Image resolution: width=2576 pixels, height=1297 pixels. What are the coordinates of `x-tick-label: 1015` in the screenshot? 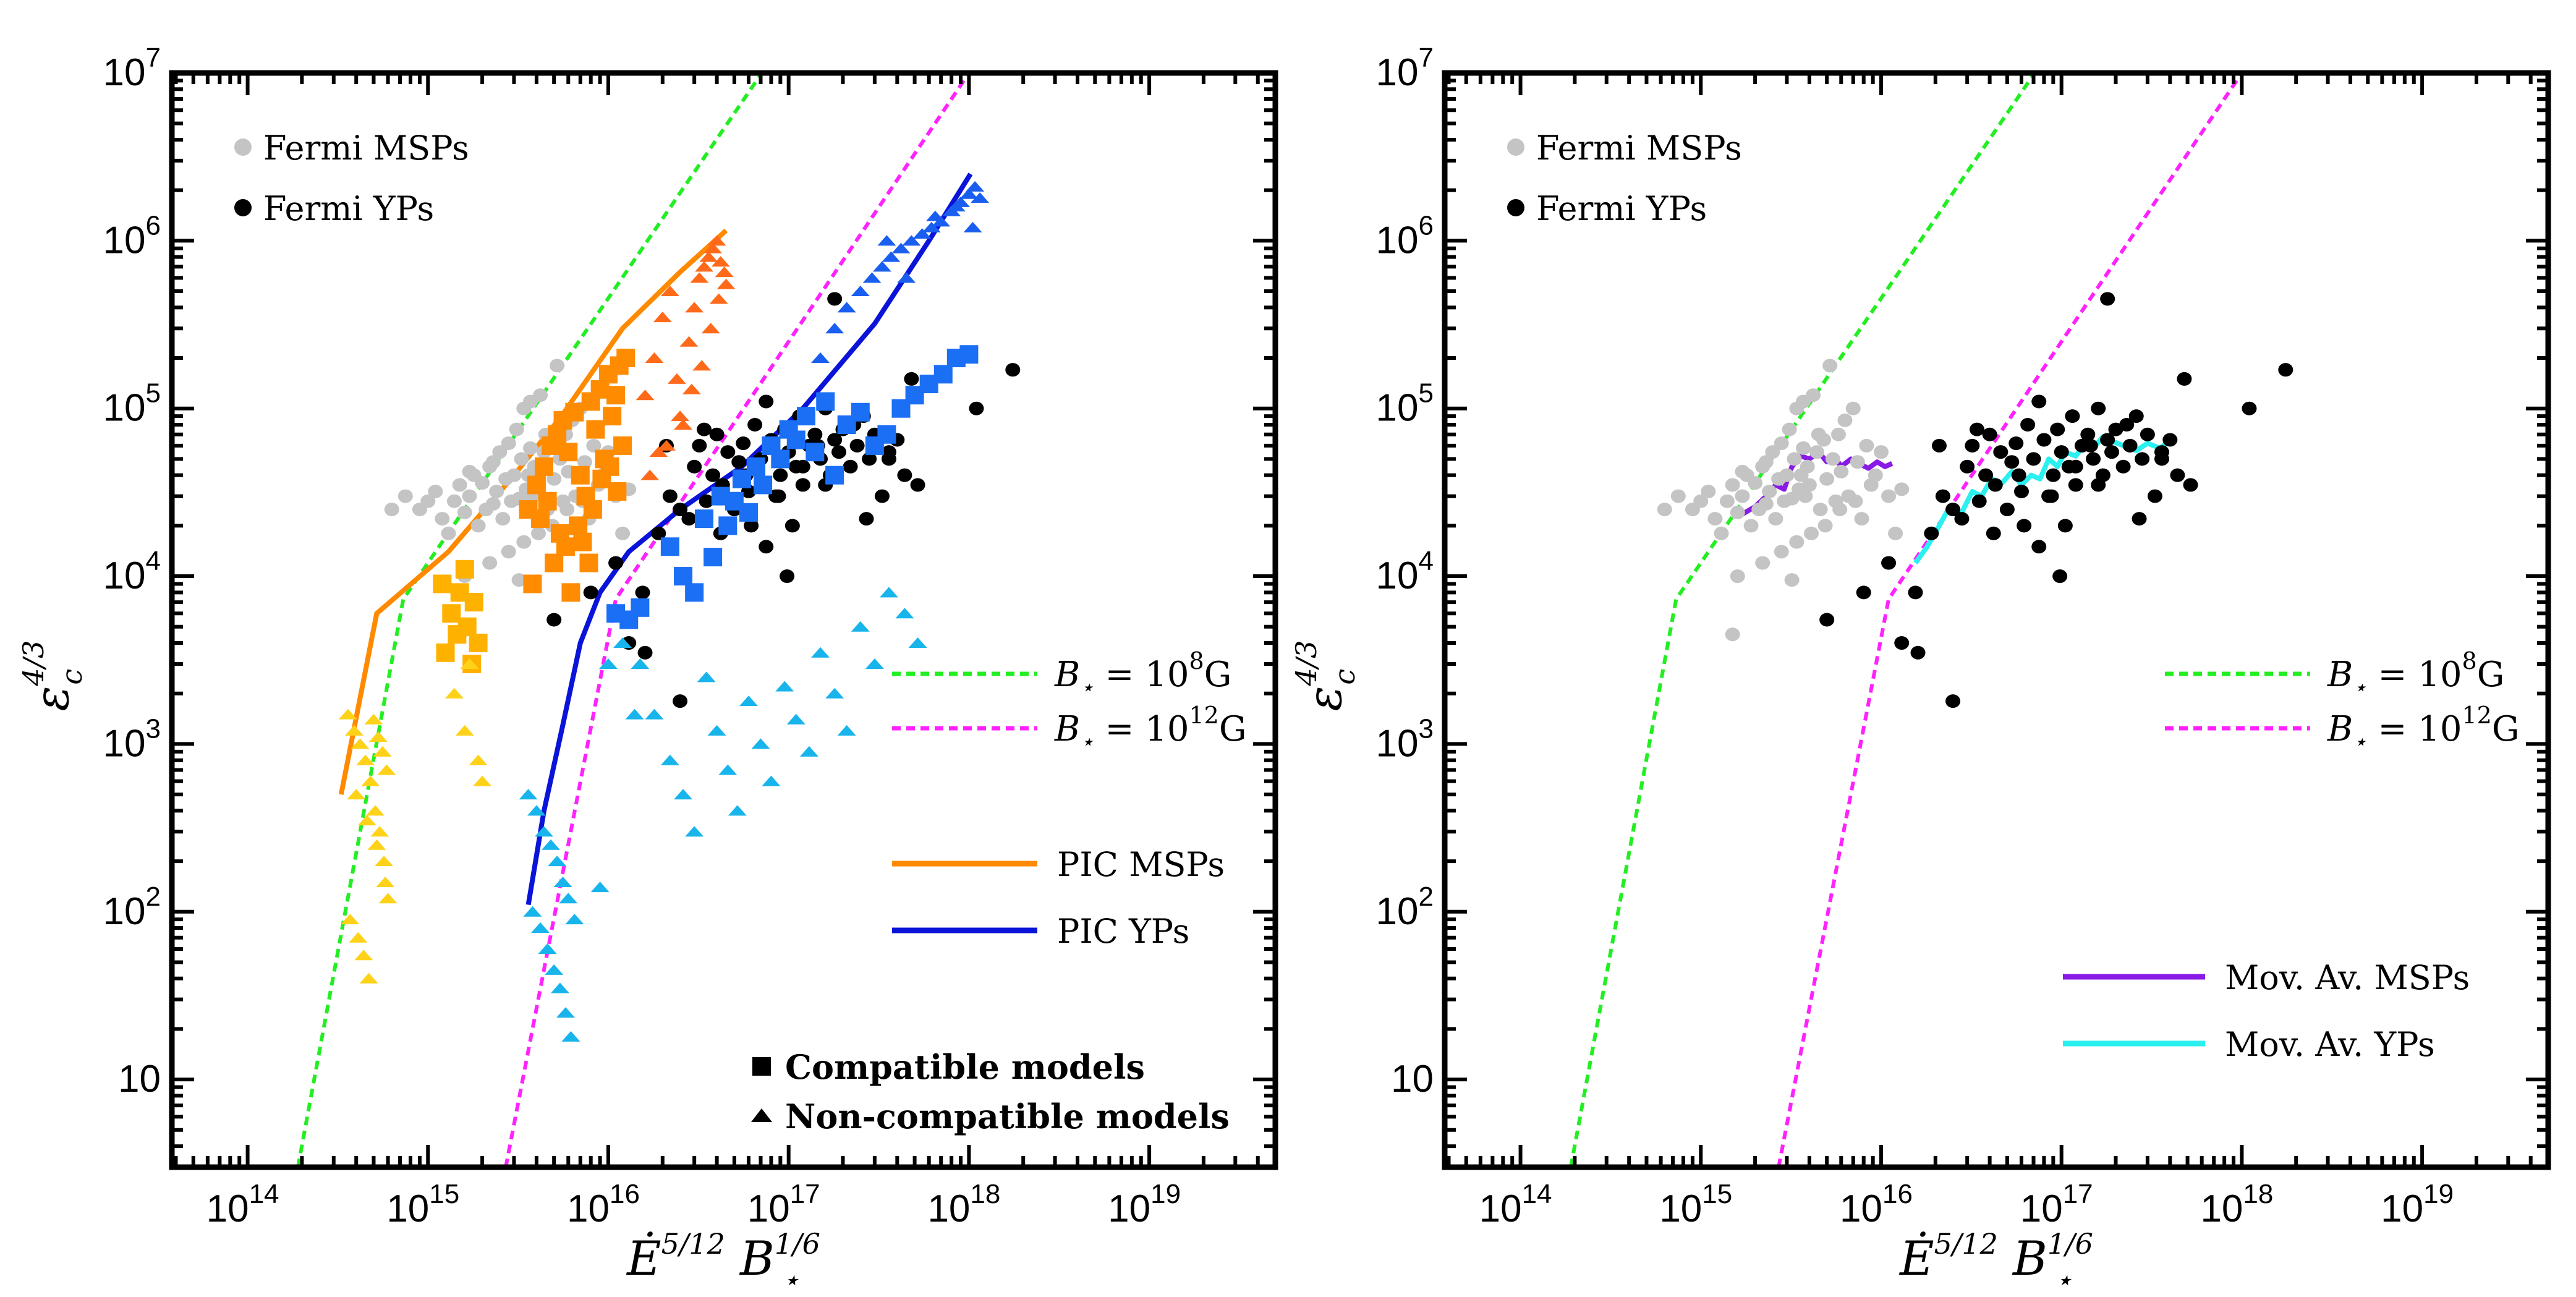 It's located at (1695, 1204).